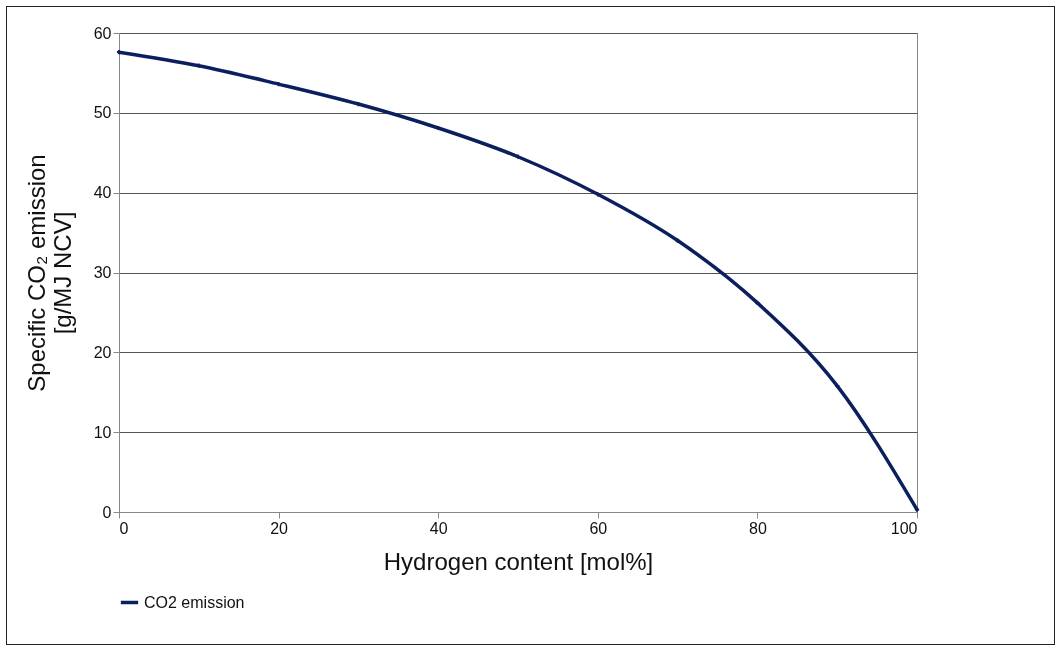 This screenshot has height=653, width=1063. Describe the element at coordinates (598, 528) in the screenshot. I see `x-tick-label: 60` at that location.